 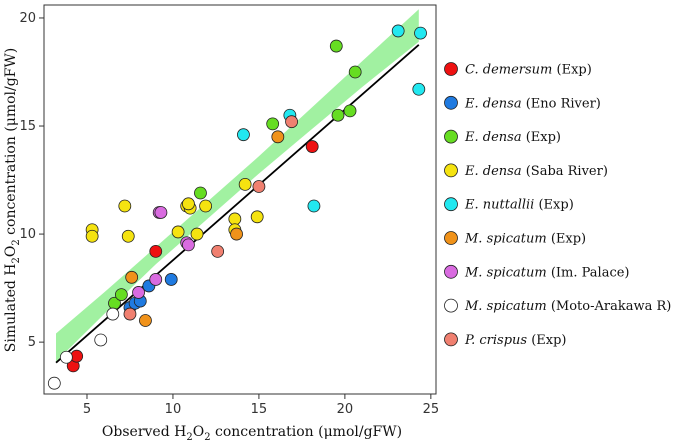 I want to click on legend-label: M. spicatum (Moto-Arakawa R), so click(x=567, y=306).